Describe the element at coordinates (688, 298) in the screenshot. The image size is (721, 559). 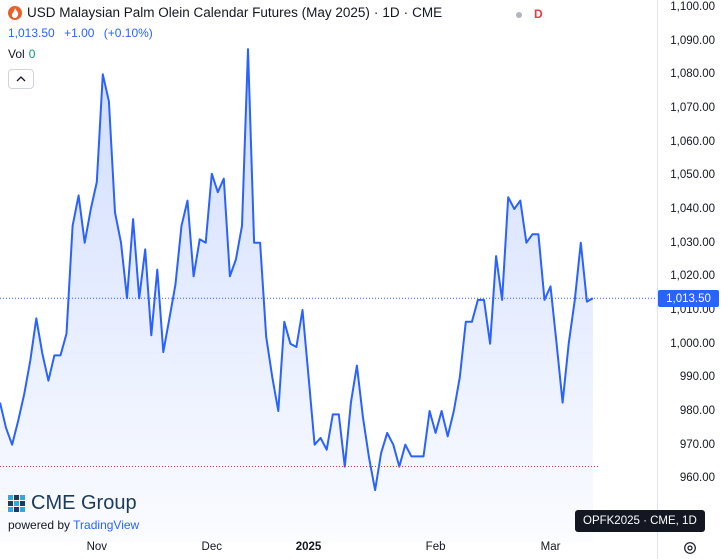
I see `last-price-tag: 1,013.50` at that location.